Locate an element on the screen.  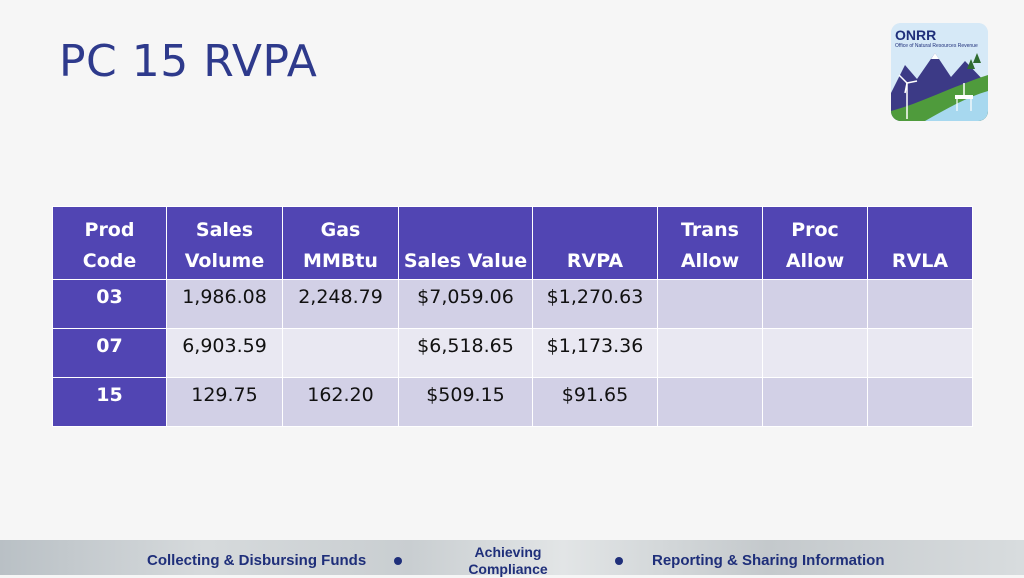
prod-code-cell: 03 is located at coordinates (109, 304).